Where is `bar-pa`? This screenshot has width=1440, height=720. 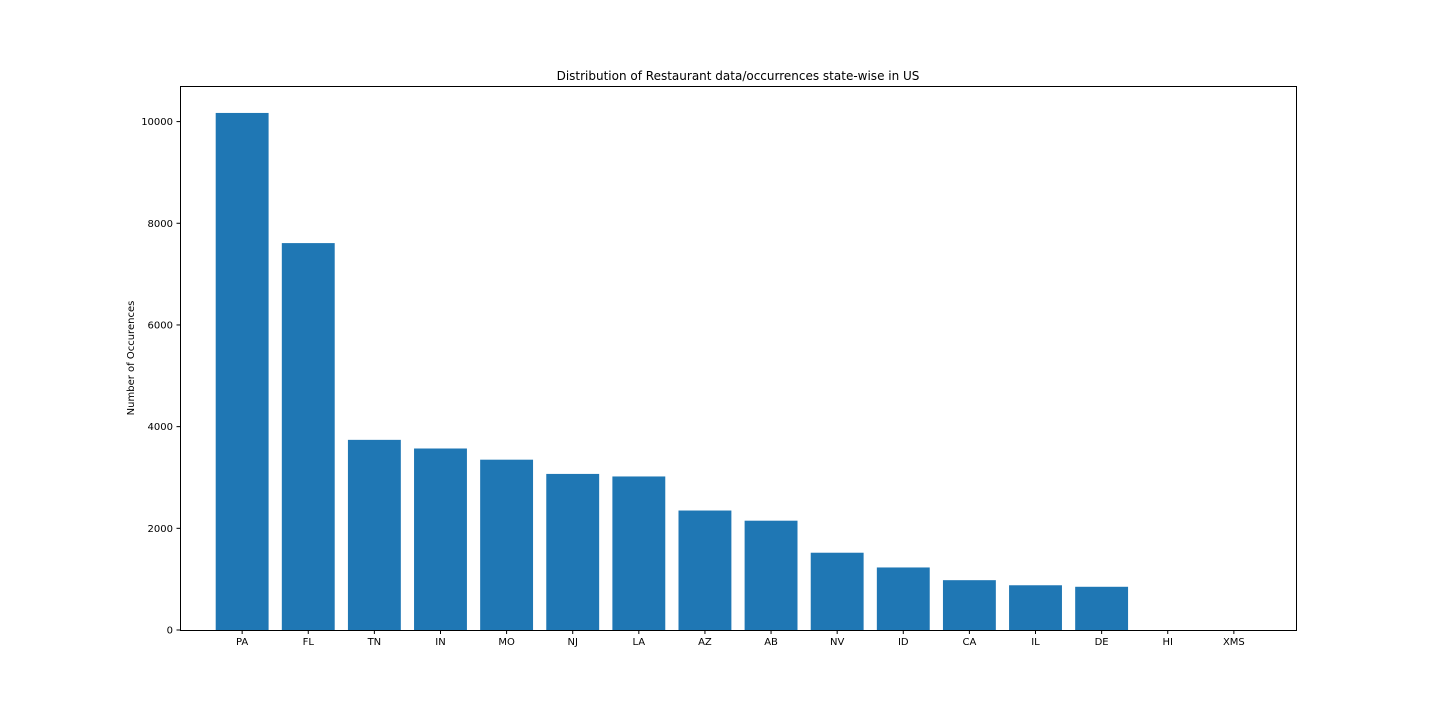
bar-pa is located at coordinates (242, 371).